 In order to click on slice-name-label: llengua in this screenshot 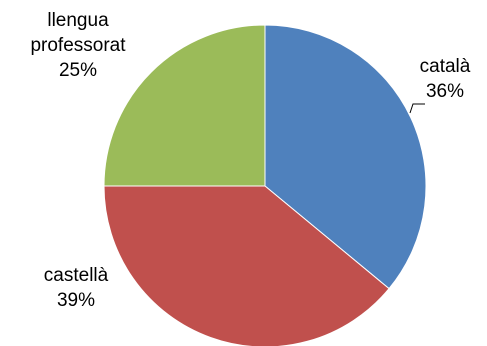, I will do `click(78, 20)`.